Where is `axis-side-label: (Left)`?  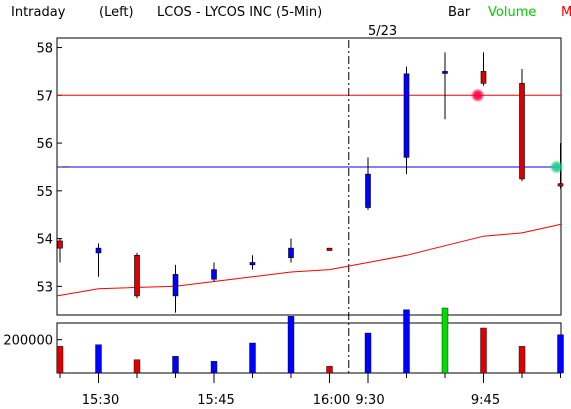
axis-side-label: (Left) is located at coordinates (116, 12).